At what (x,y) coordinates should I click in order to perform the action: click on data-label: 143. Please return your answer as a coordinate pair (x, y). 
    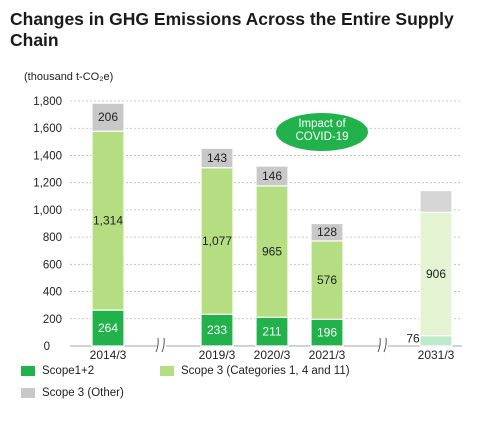
    Looking at the image, I should click on (217, 158).